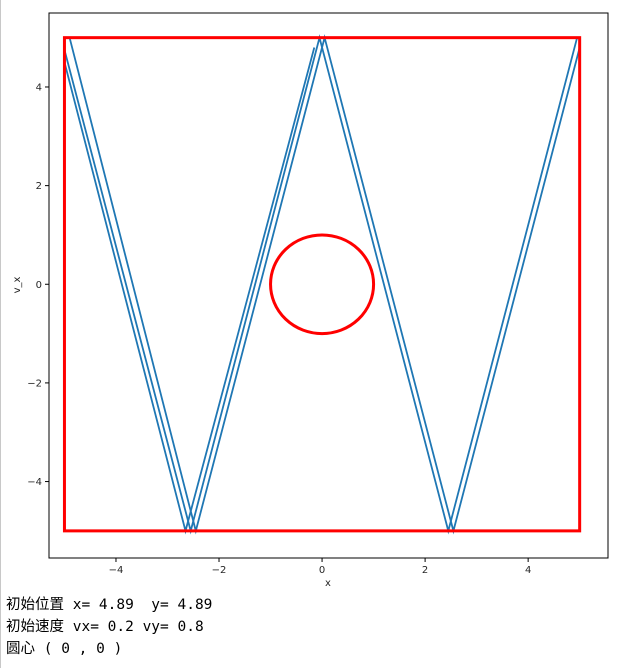  Describe the element at coordinates (328, 583) in the screenshot. I see `x-axis-label: x` at that location.